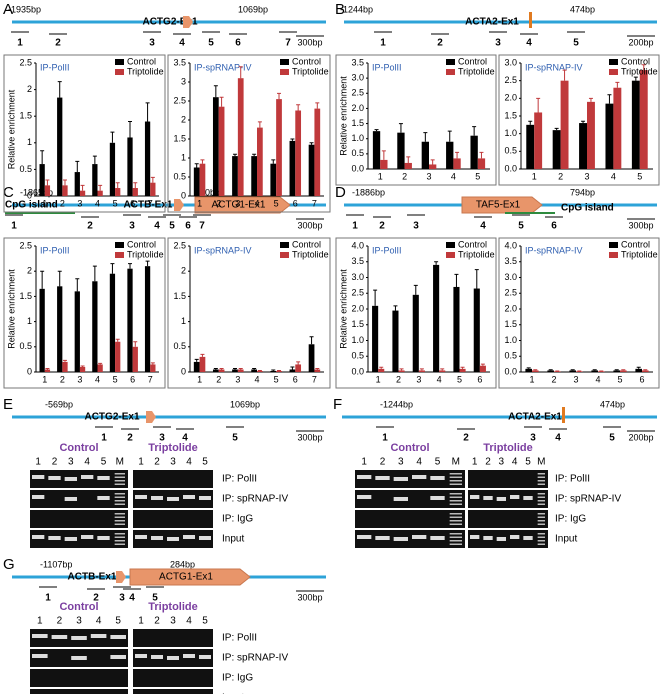  I want to click on region-number: 2, so click(466, 438).